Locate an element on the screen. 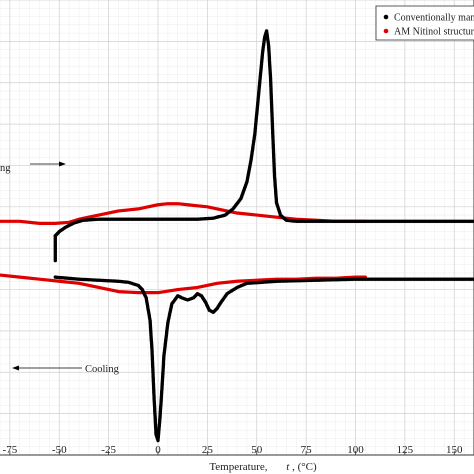  x-ticks: -75 -50 -25 0 25 50 75 100 125 150 is located at coordinates (233, 450).